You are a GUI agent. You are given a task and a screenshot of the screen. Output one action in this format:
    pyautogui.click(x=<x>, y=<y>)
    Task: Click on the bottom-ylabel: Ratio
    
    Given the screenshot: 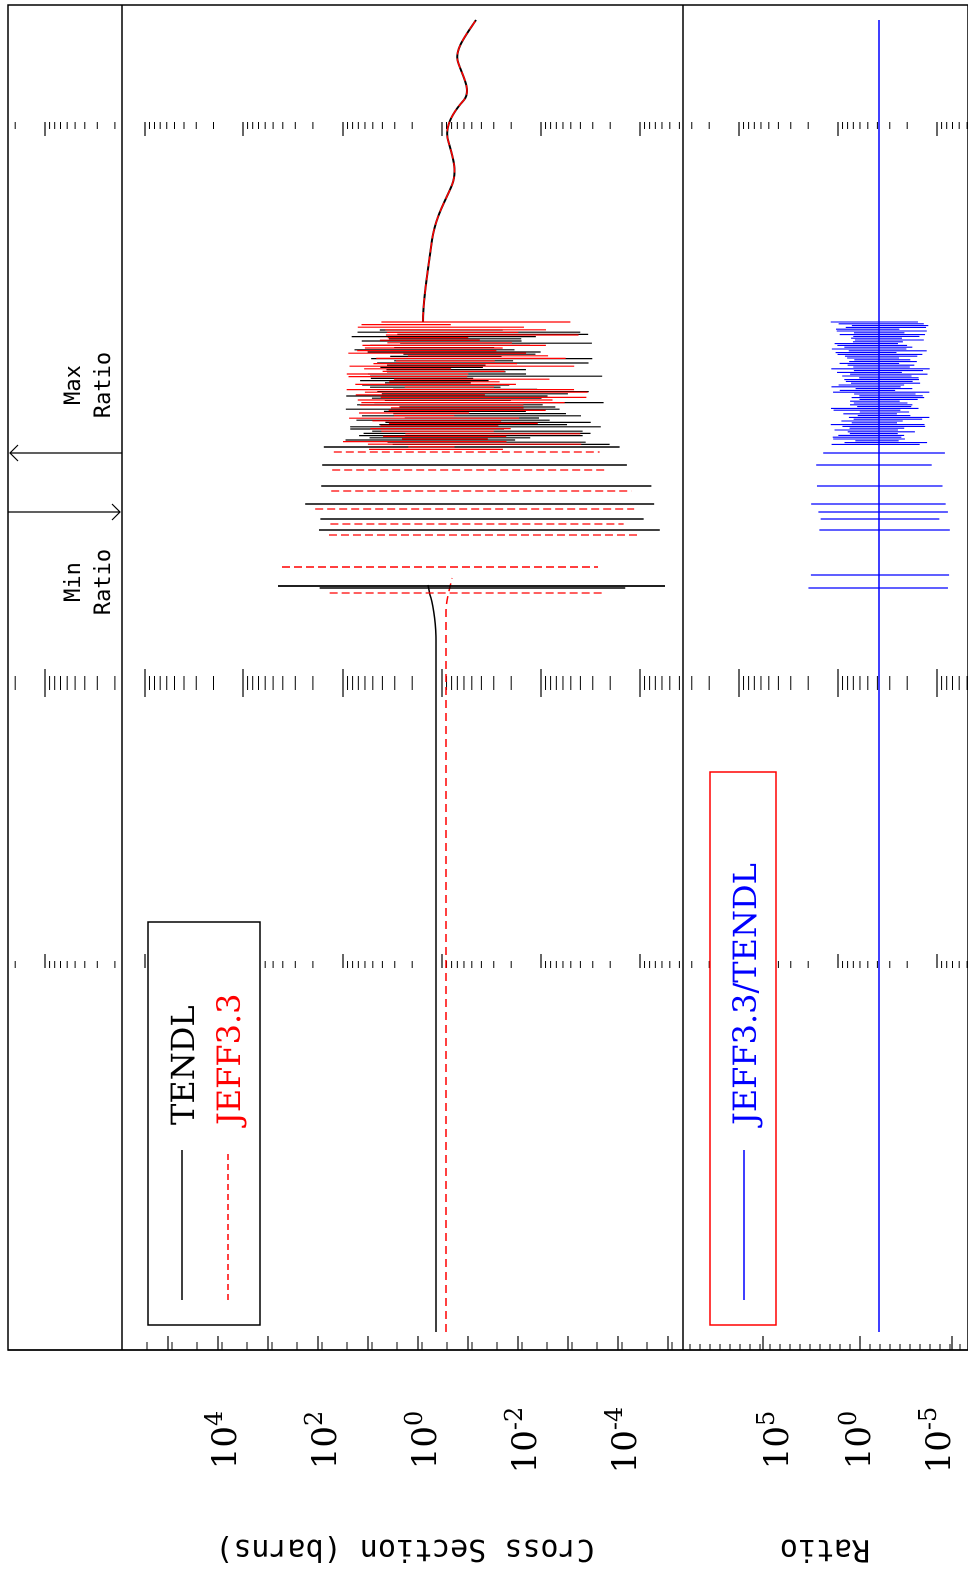 What is the action you would take?
    pyautogui.click(x=825, y=1549)
    